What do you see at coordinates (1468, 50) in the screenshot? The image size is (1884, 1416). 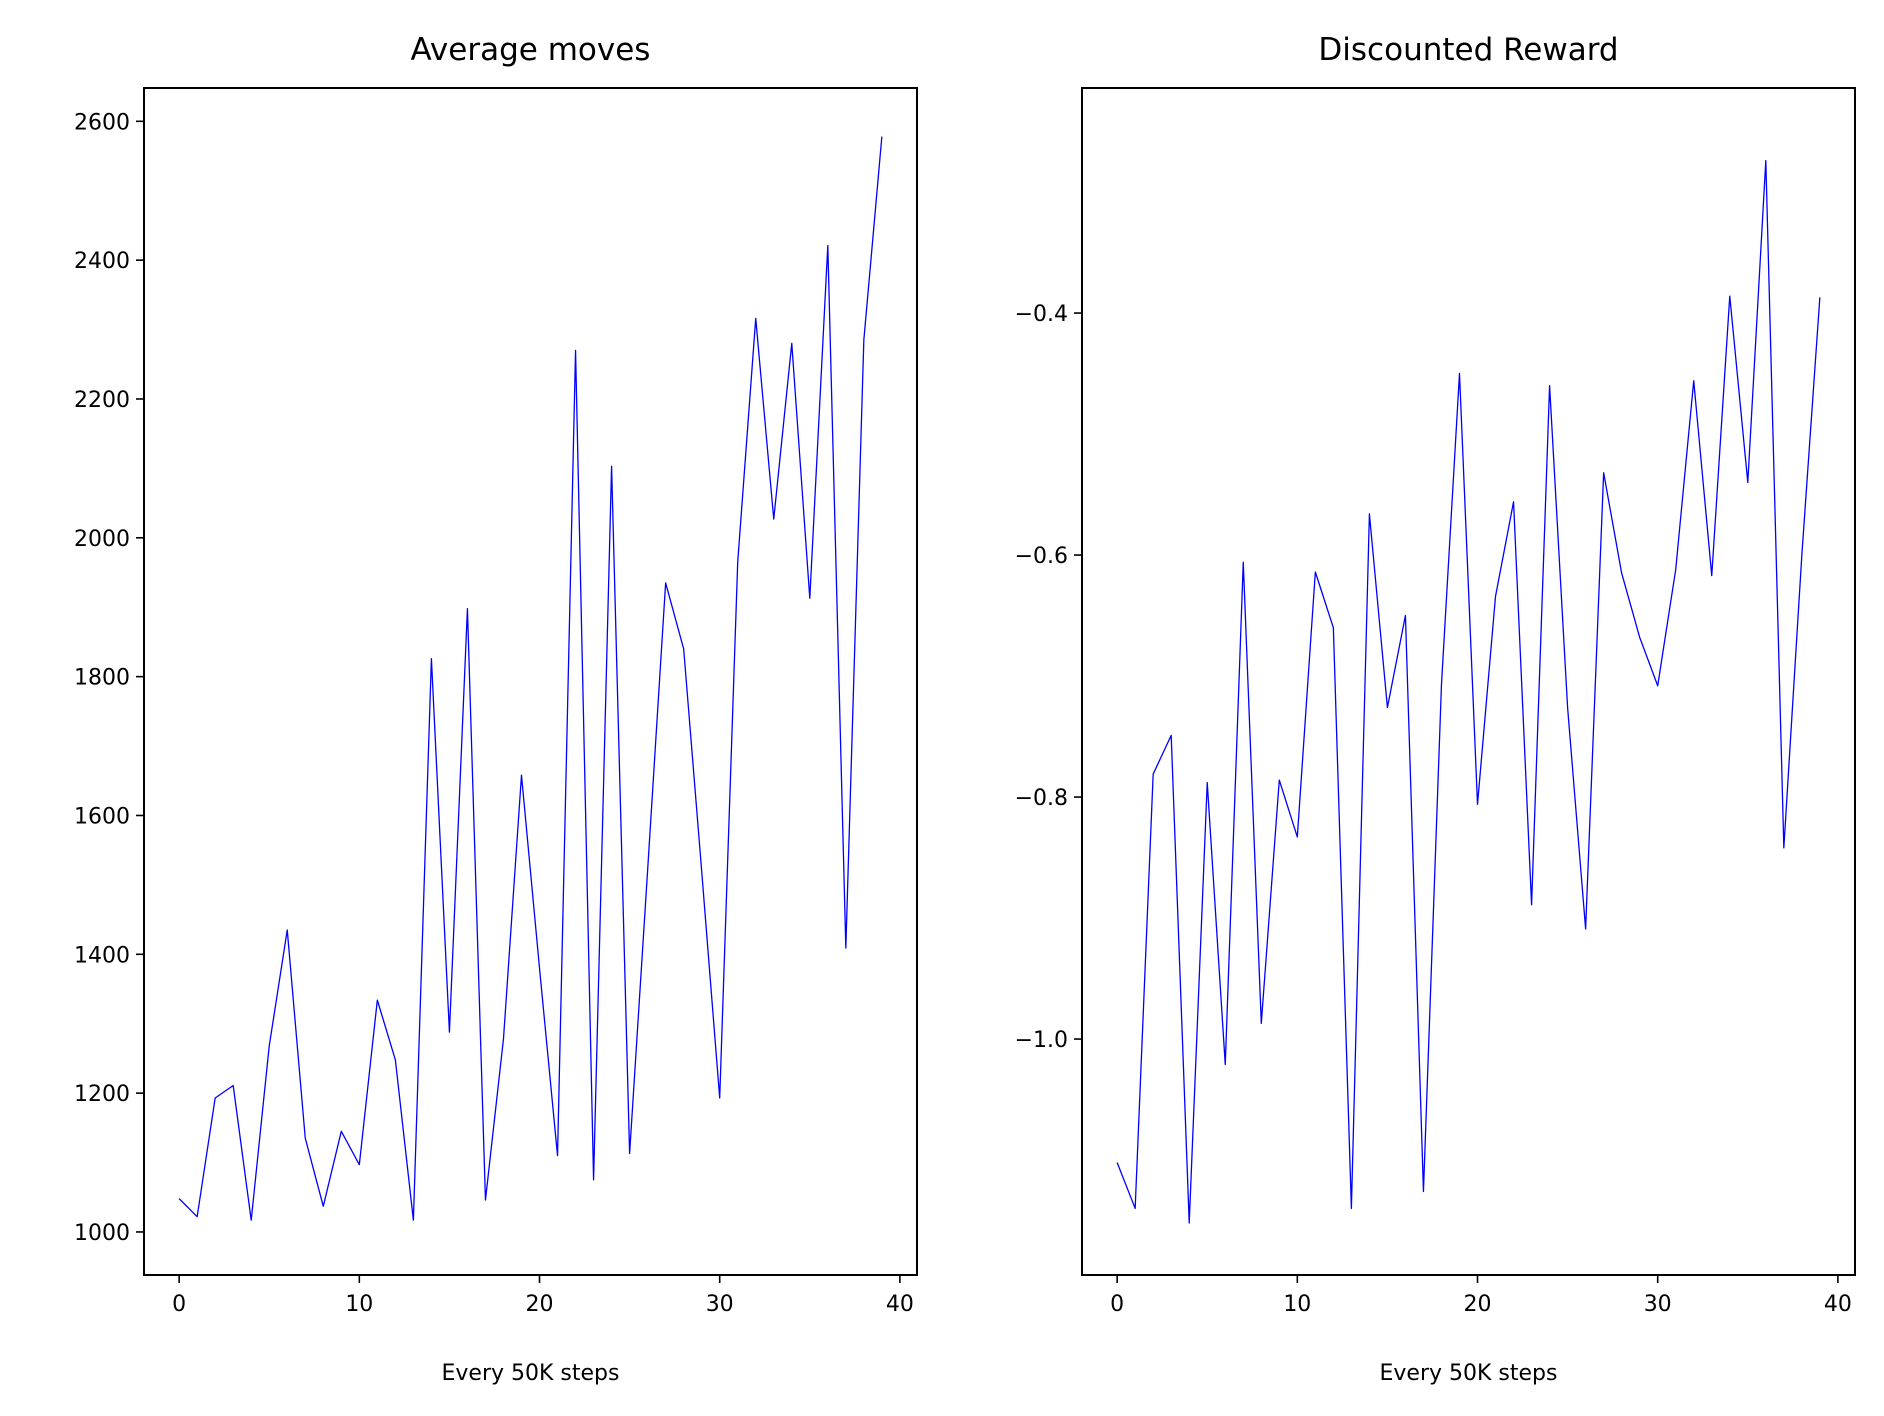 I see `chart-title-discounted-reward: Discounted Reward` at bounding box center [1468, 50].